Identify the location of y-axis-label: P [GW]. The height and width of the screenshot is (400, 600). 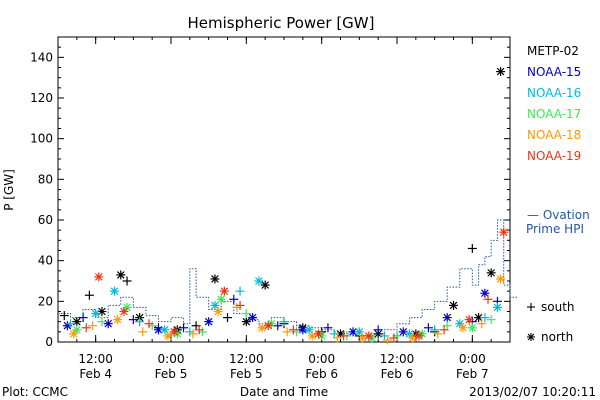
(9, 190).